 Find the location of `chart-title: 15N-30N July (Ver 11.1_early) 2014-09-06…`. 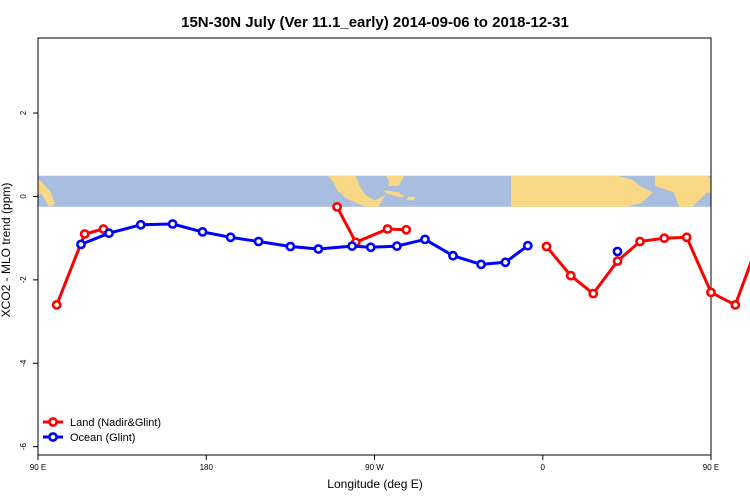

chart-title: 15N-30N July (Ver 11.1_early) 2014-09-06… is located at coordinates (375, 22).